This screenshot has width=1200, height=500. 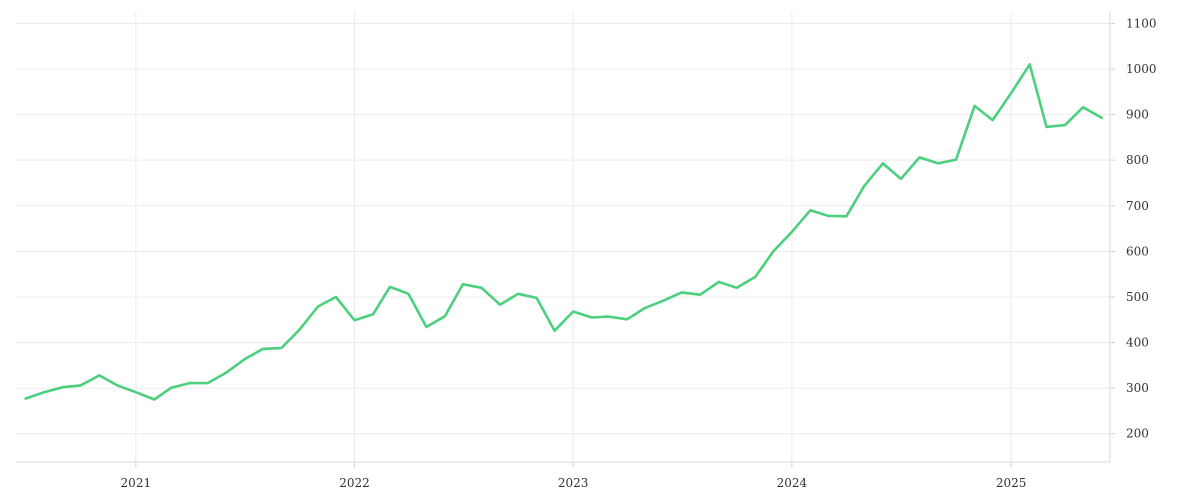 I want to click on y-tick-label: 700, so click(x=1137, y=206).